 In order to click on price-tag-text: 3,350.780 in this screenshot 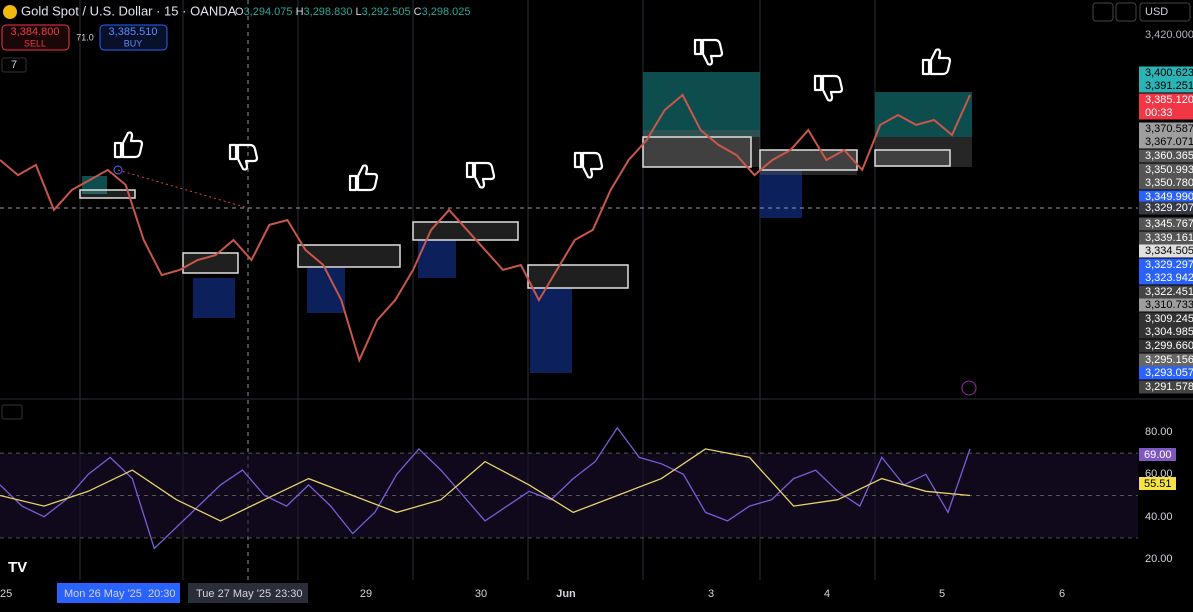, I will do `click(1169, 183)`.